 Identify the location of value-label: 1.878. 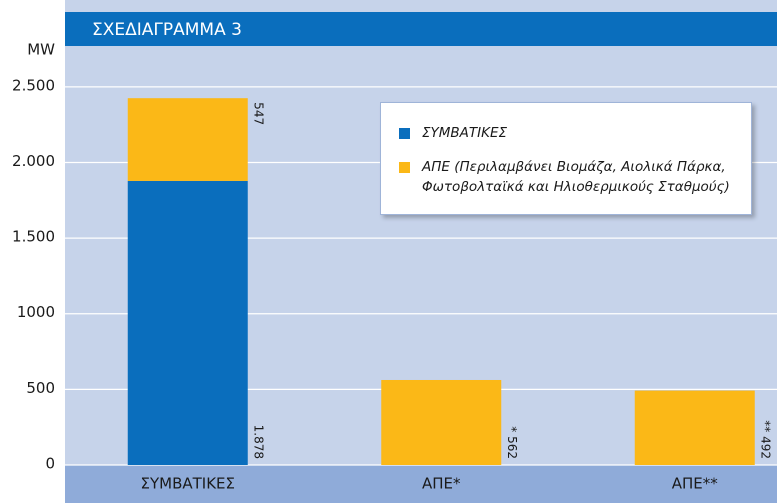
(258, 442).